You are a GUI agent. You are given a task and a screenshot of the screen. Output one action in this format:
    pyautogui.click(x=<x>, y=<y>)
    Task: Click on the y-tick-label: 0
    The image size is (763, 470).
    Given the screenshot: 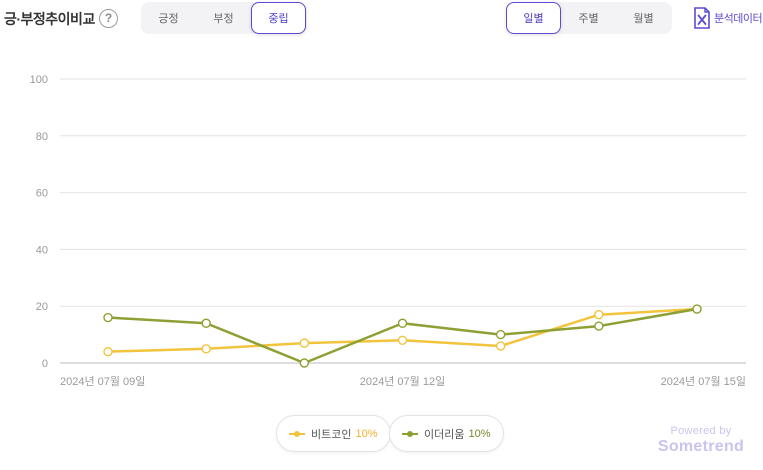 What is the action you would take?
    pyautogui.click(x=45, y=364)
    